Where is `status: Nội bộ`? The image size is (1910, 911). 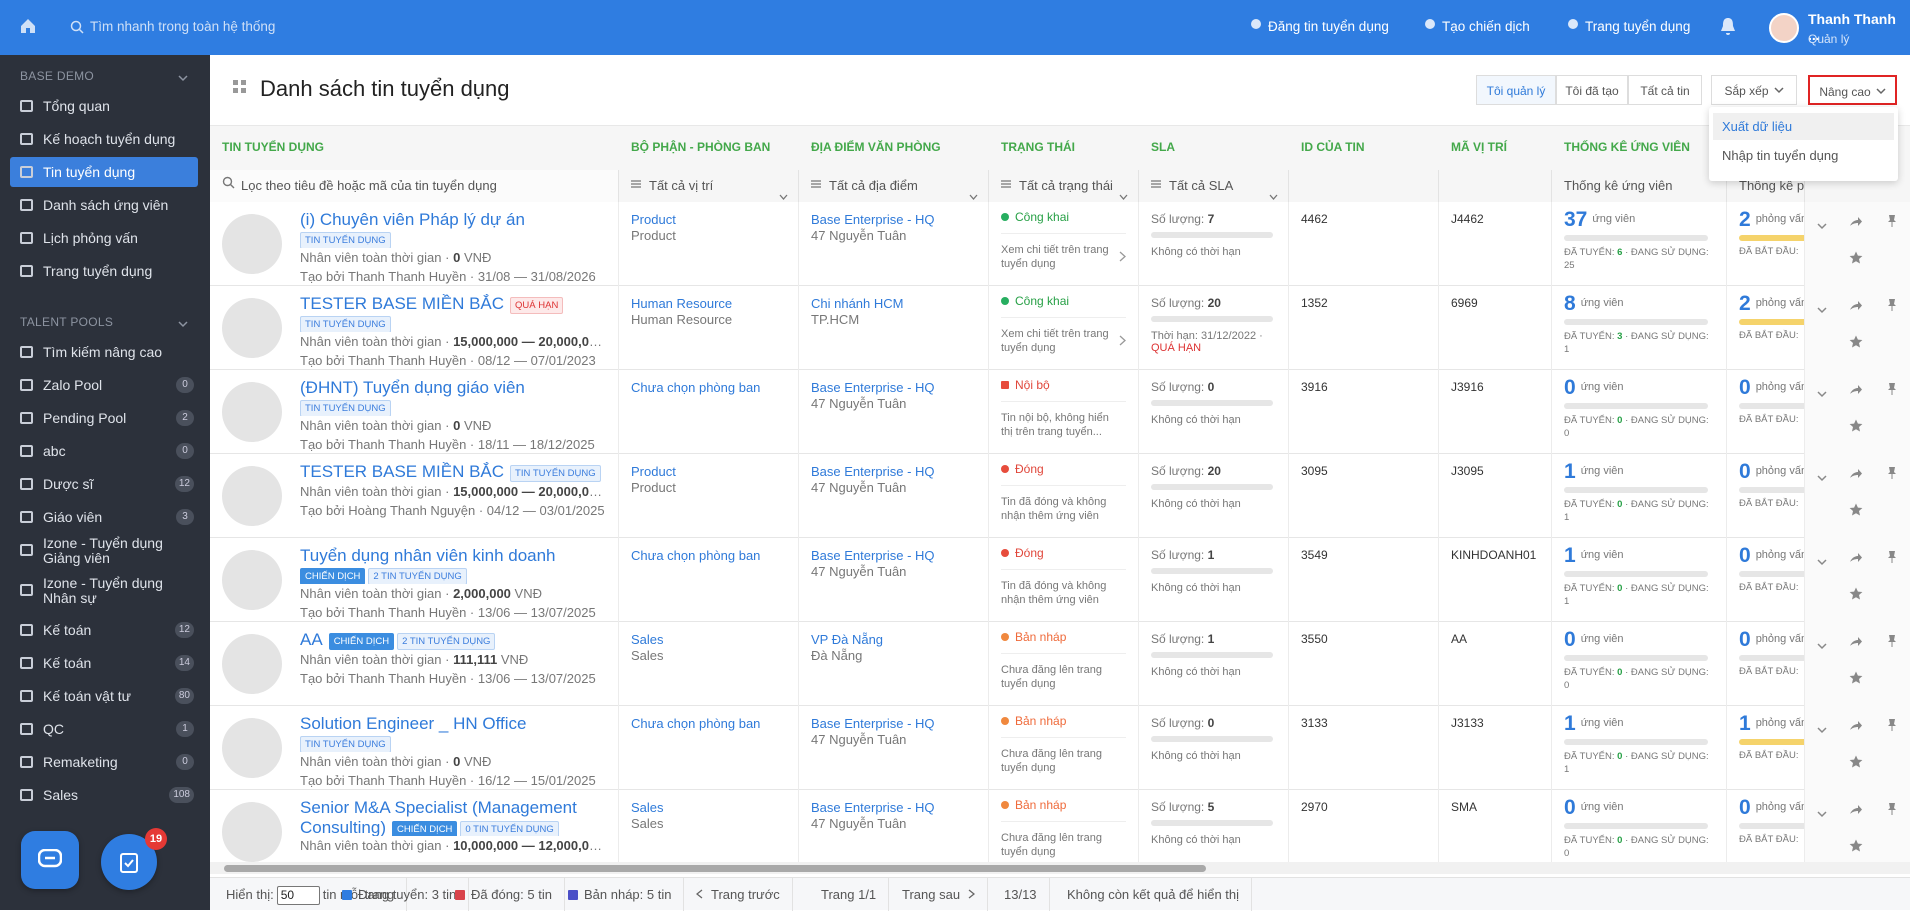 status: Nội bộ is located at coordinates (1063, 390).